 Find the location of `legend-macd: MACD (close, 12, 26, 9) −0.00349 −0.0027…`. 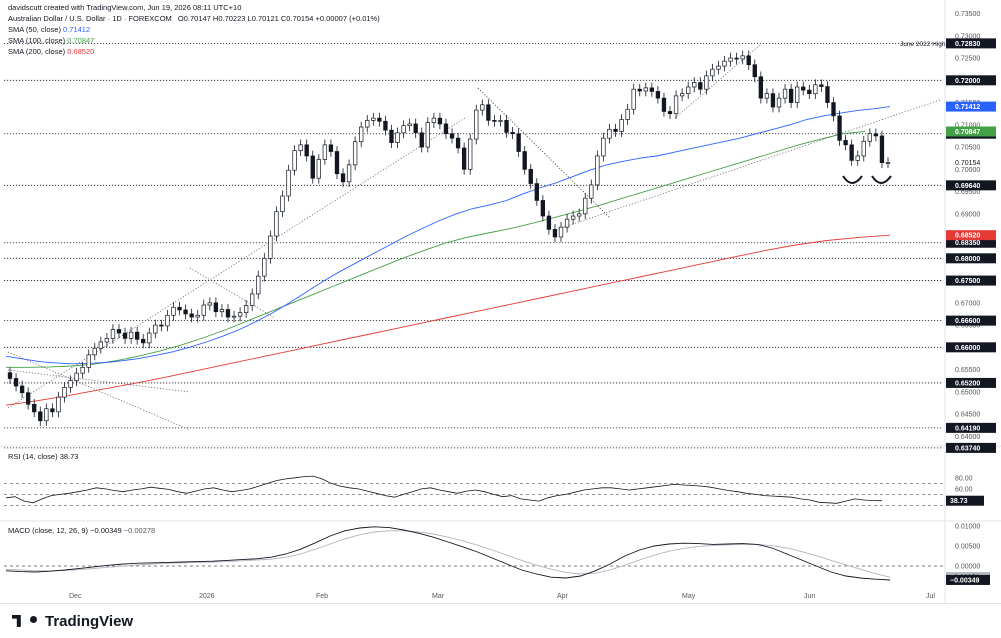

legend-macd: MACD (close, 12, 26, 9) −0.00349 −0.0027… is located at coordinates (81, 531).